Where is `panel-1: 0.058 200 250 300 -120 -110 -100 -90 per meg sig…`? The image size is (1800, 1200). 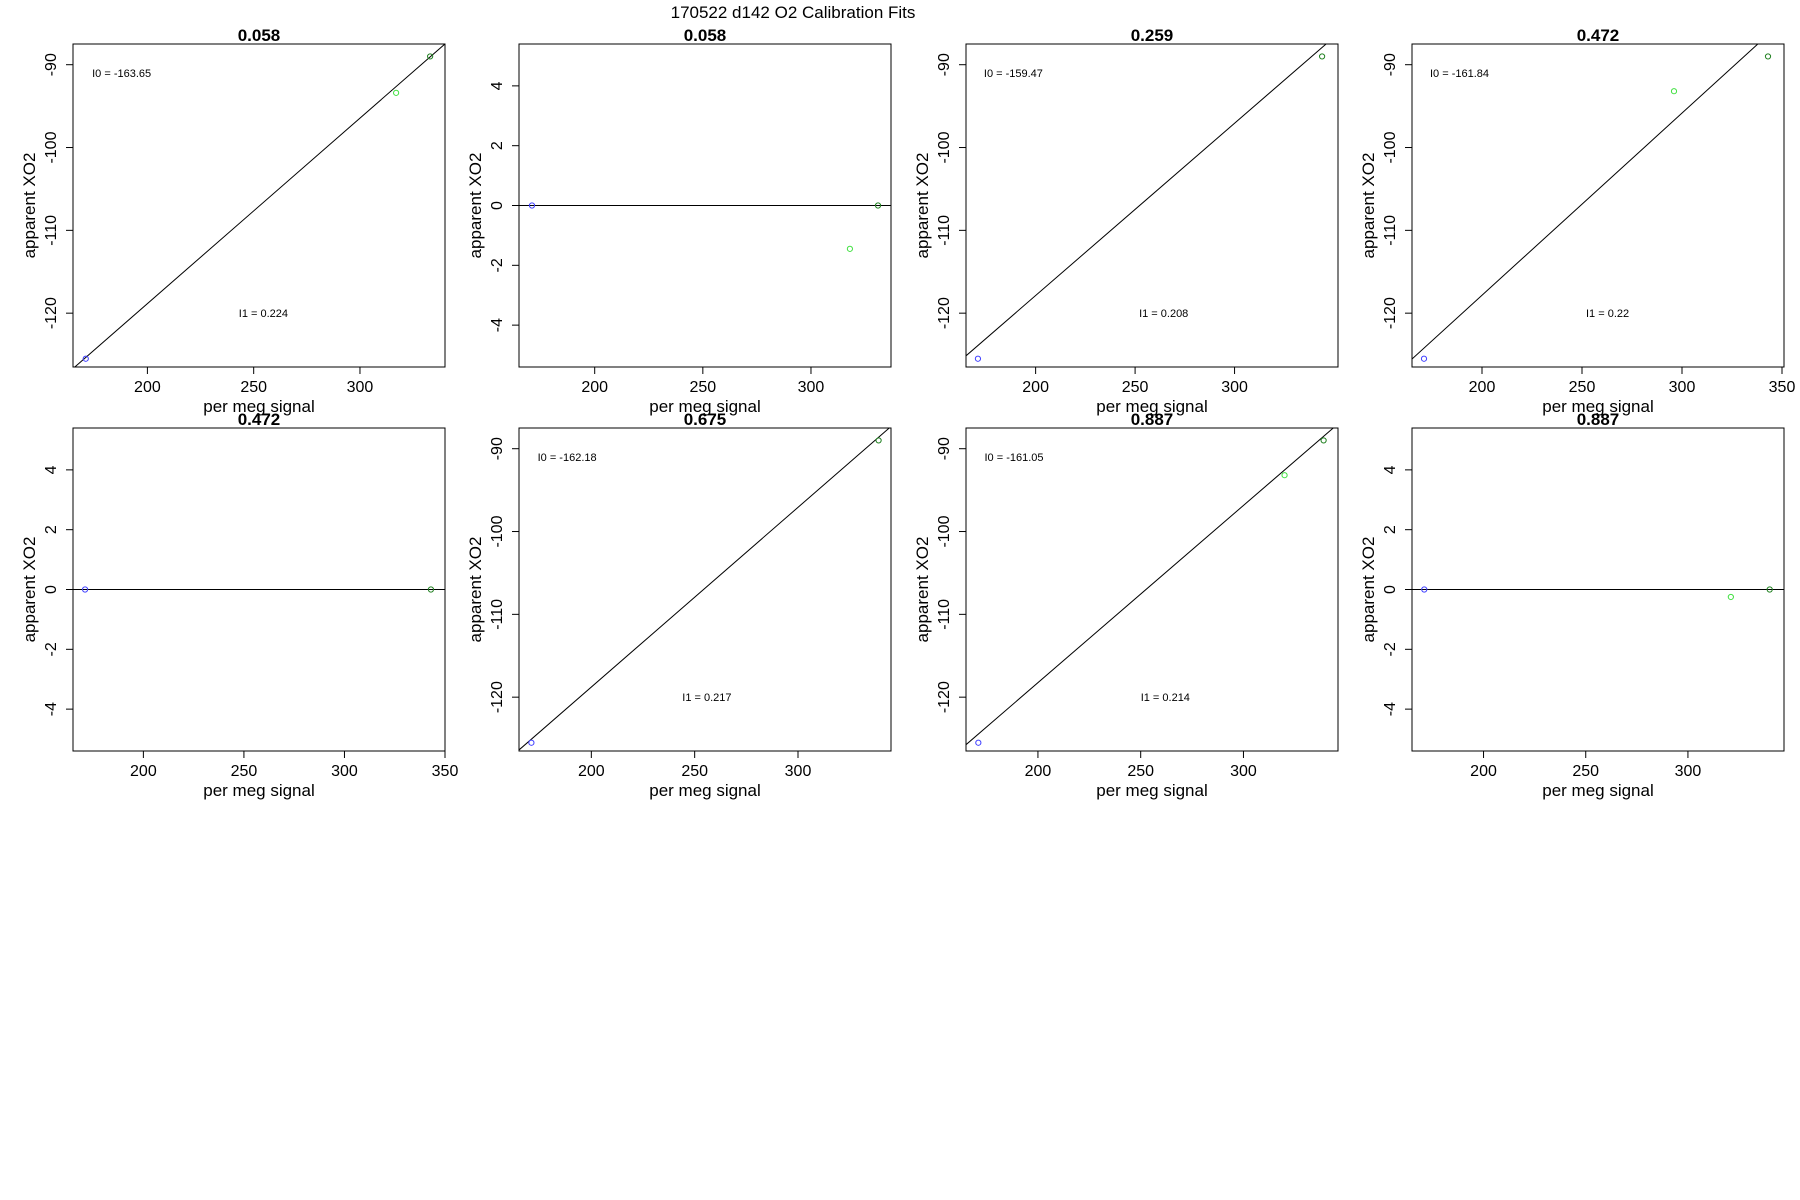 panel-1: 0.058 200 250 300 -120 -110 -100 -90 per meg sig… is located at coordinates (233, 221).